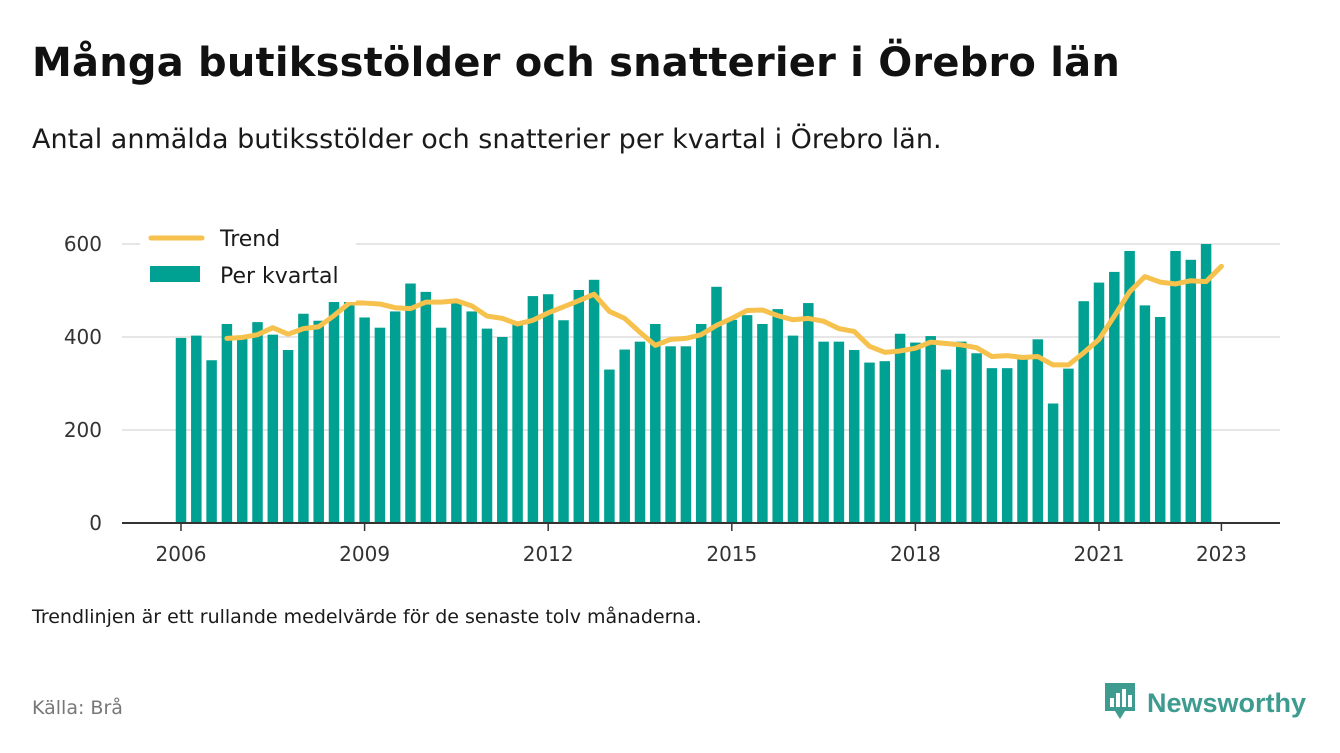 The width and height of the screenshot is (1340, 753). I want to click on newsworthy-logo-icon, so click(1120, 703).